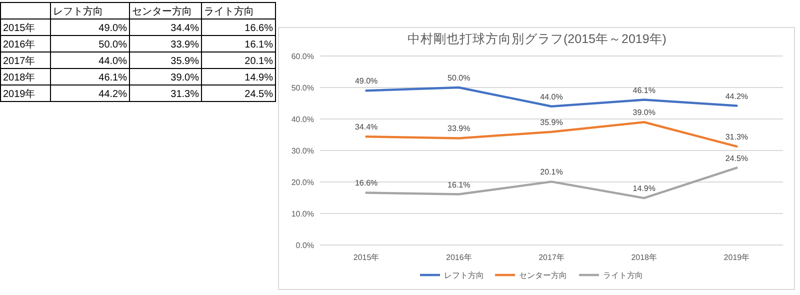  What do you see at coordinates (736, 158) in the screenshot?
I see `data-label: 24.5%` at bounding box center [736, 158].